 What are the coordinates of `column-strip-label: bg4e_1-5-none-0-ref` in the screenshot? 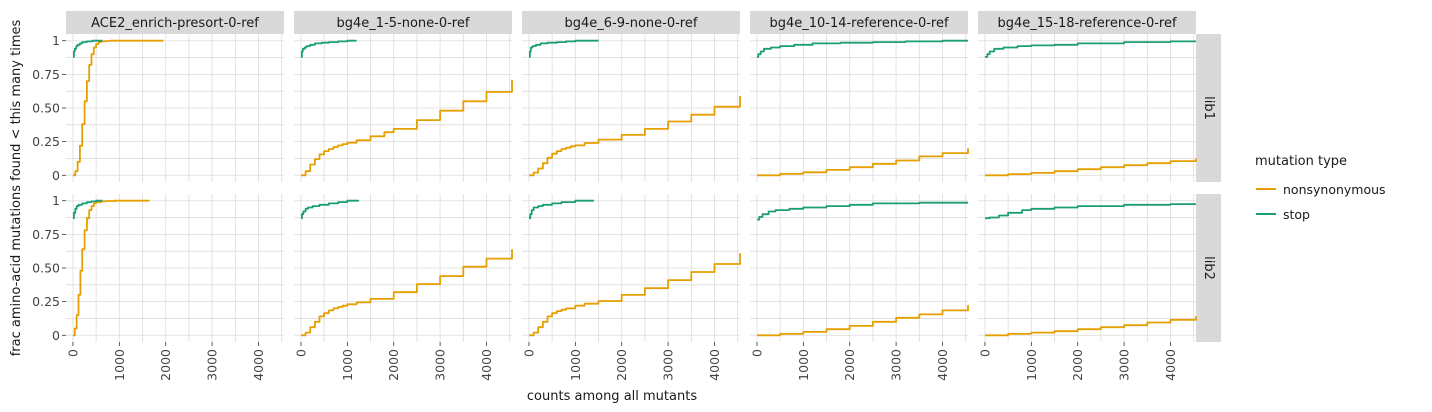 It's located at (403, 23).